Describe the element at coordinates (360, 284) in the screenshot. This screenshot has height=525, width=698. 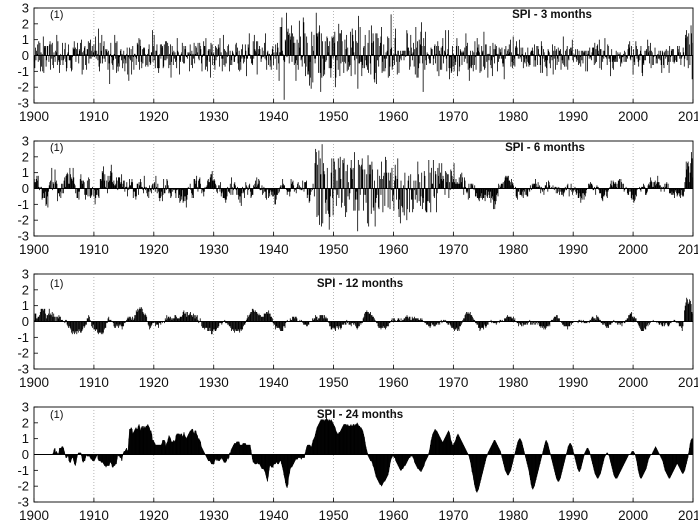
I see `panel-title: SPI - 12 months` at that location.